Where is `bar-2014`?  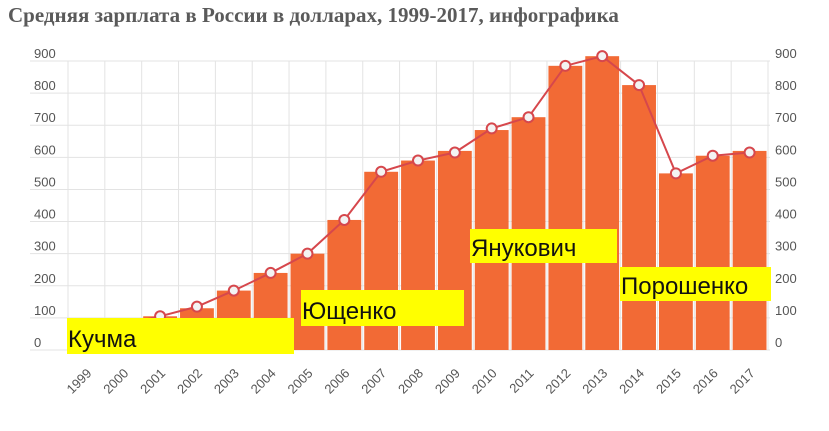 bar-2014 is located at coordinates (639, 217).